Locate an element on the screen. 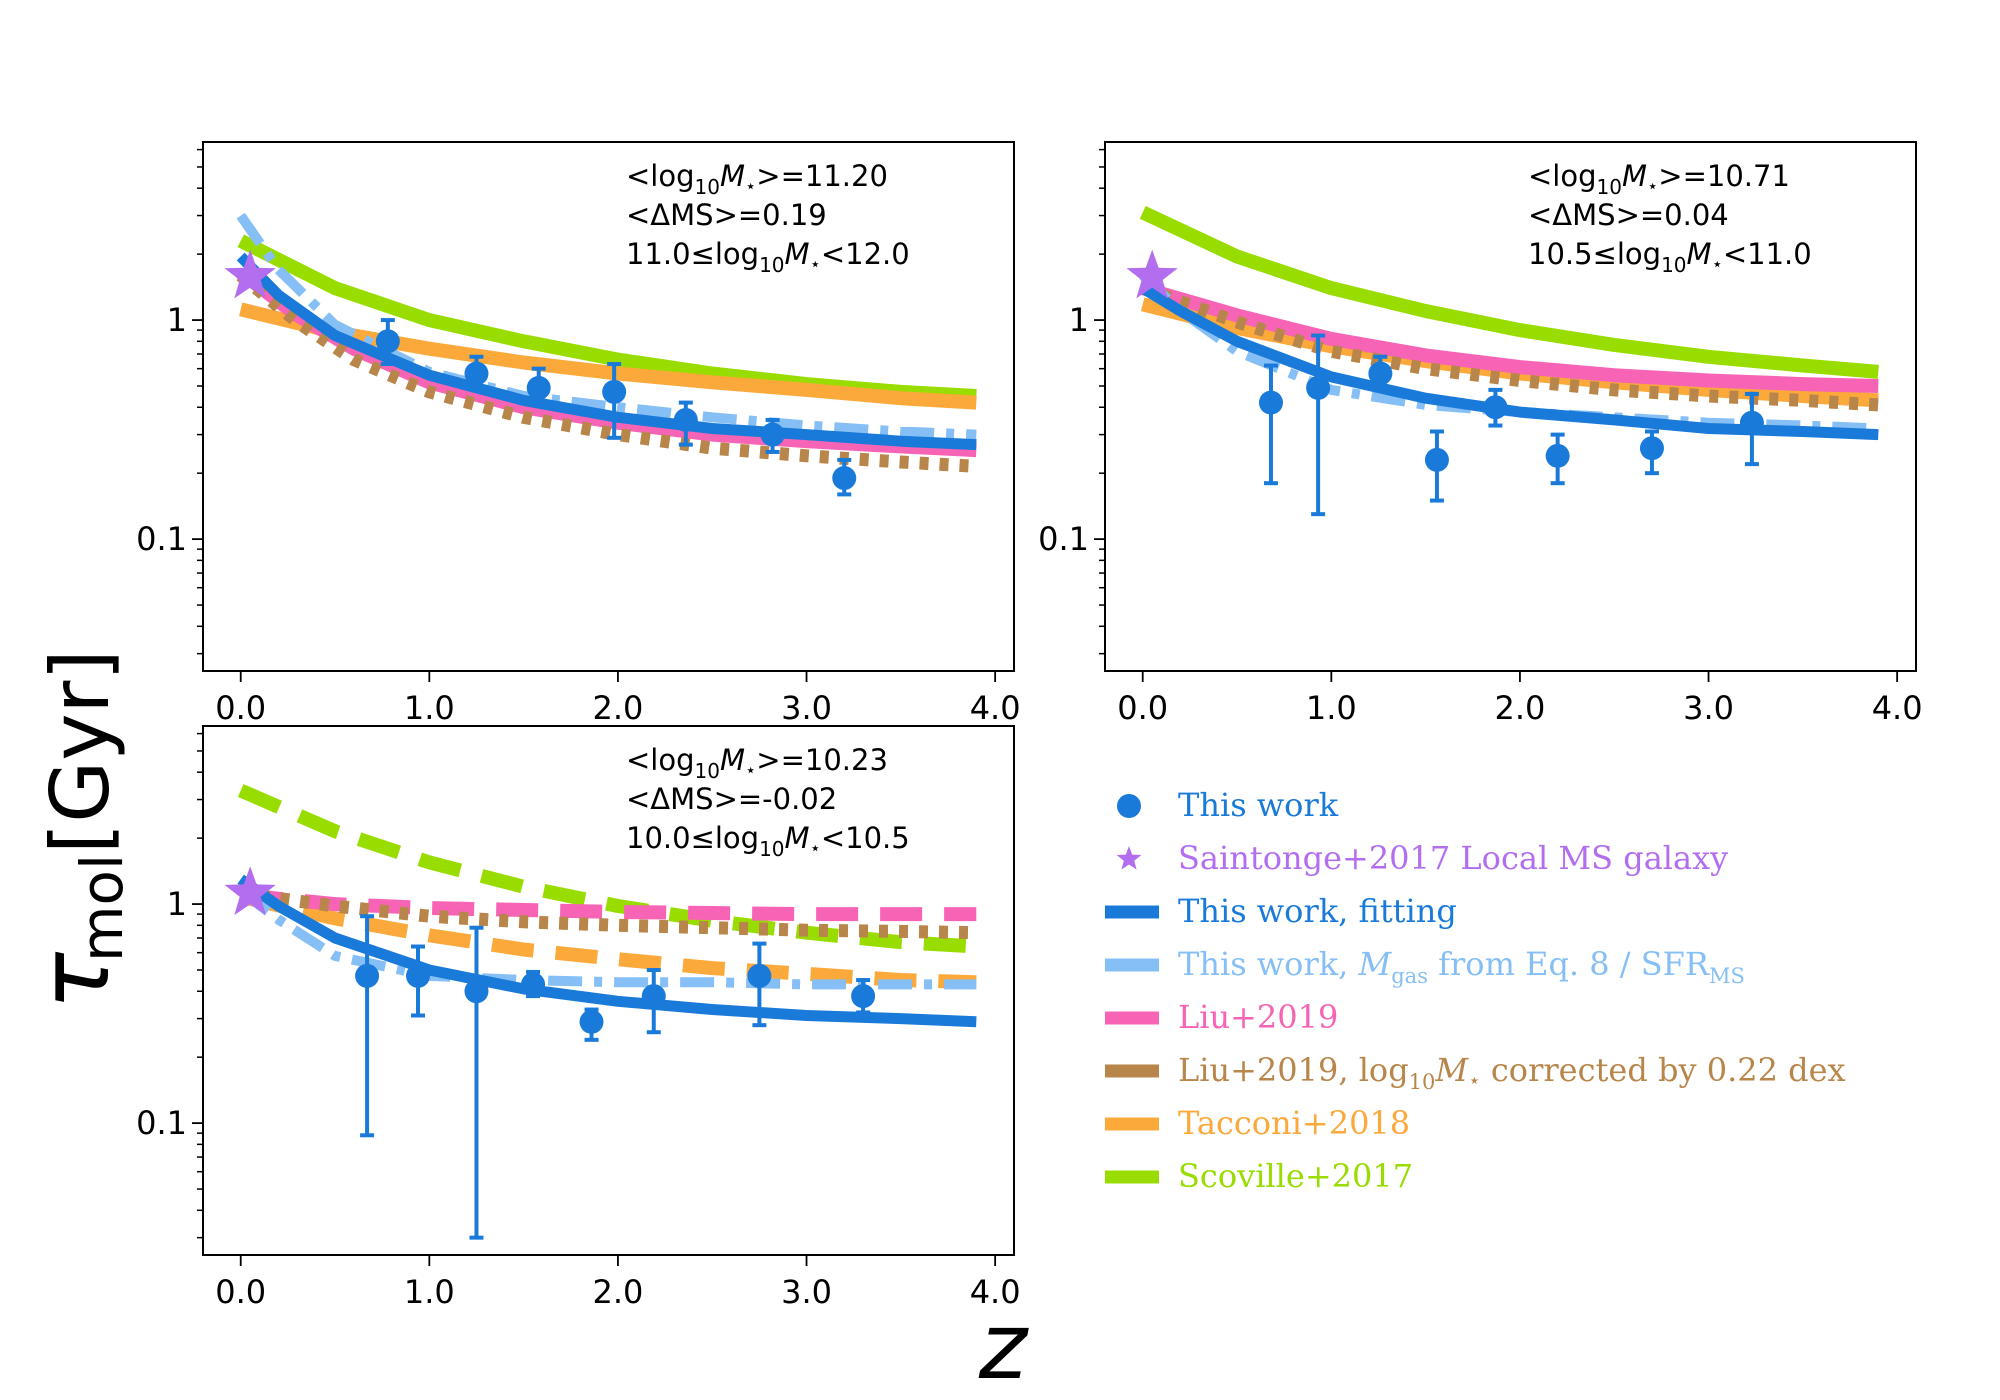 The height and width of the screenshot is (1400, 2000). legend-item-eq8: This work, Mgas from Eq. 8 / SFRMS is located at coordinates (1425, 966).